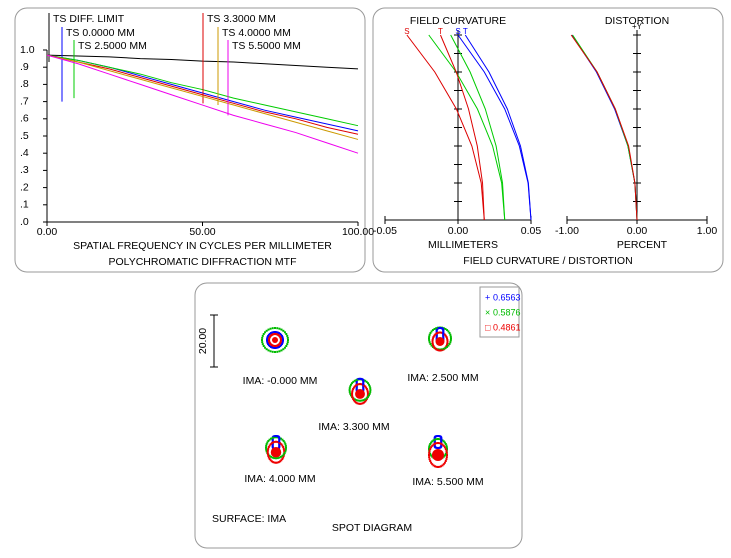 This screenshot has width=731, height=558. What do you see at coordinates (457, 31) in the screenshot?
I see `curve-label: S` at bounding box center [457, 31].